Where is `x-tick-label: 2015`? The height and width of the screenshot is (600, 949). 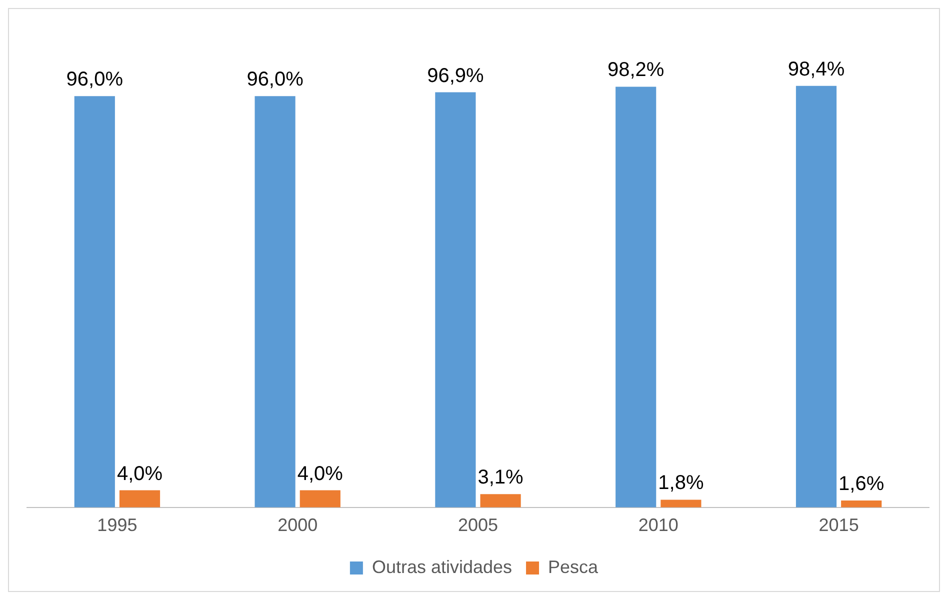 x-tick-label: 2015 is located at coordinates (838, 525).